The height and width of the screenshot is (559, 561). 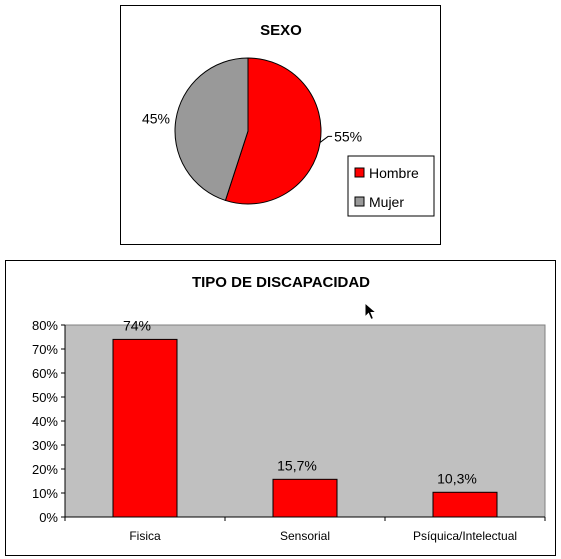 I want to click on sexo-legend: Hombre Mujer, so click(x=391, y=186).